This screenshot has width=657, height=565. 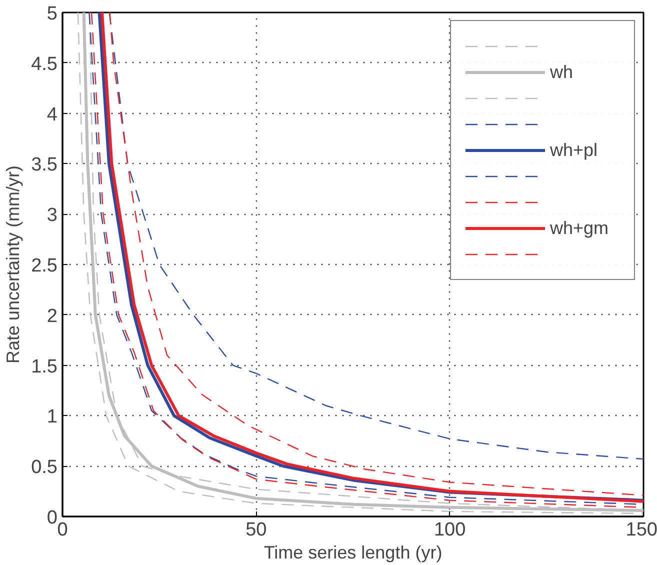 I want to click on y-tick-label: 2.5, so click(x=44, y=266).